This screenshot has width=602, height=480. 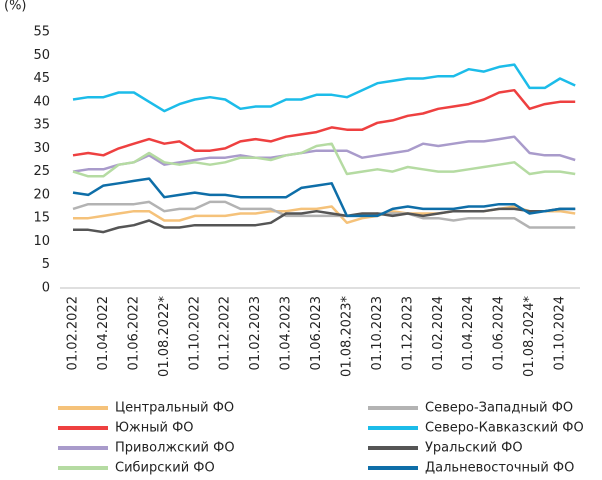 I want to click on y-tick-label: 15, so click(x=41, y=218).